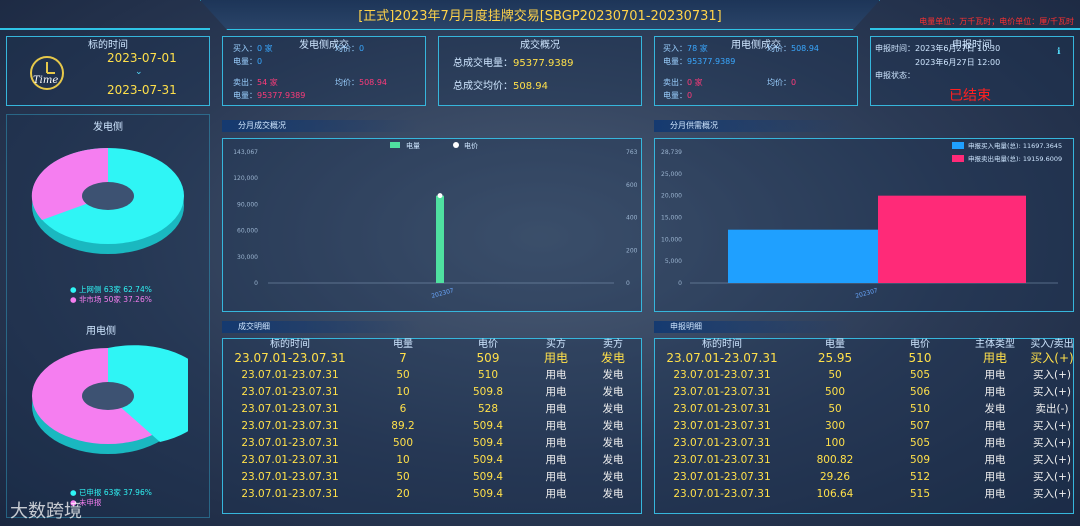 The height and width of the screenshot is (526, 1080). What do you see at coordinates (432, 477) in the screenshot?
I see `deal-table-row: 23.07.01-23.07.31 50 509.4 用电 发电` at bounding box center [432, 477].